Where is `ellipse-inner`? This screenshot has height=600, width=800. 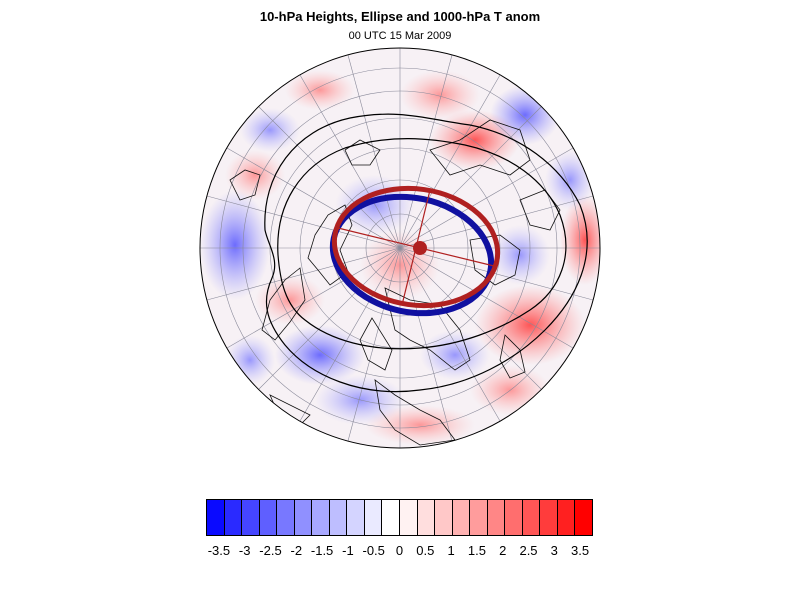
ellipse-inner is located at coordinates (416, 247).